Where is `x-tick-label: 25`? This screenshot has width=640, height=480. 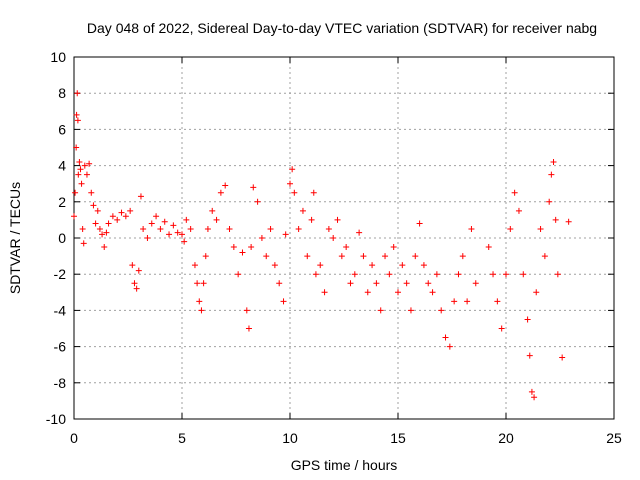
x-tick-label: 25 is located at coordinates (614, 438).